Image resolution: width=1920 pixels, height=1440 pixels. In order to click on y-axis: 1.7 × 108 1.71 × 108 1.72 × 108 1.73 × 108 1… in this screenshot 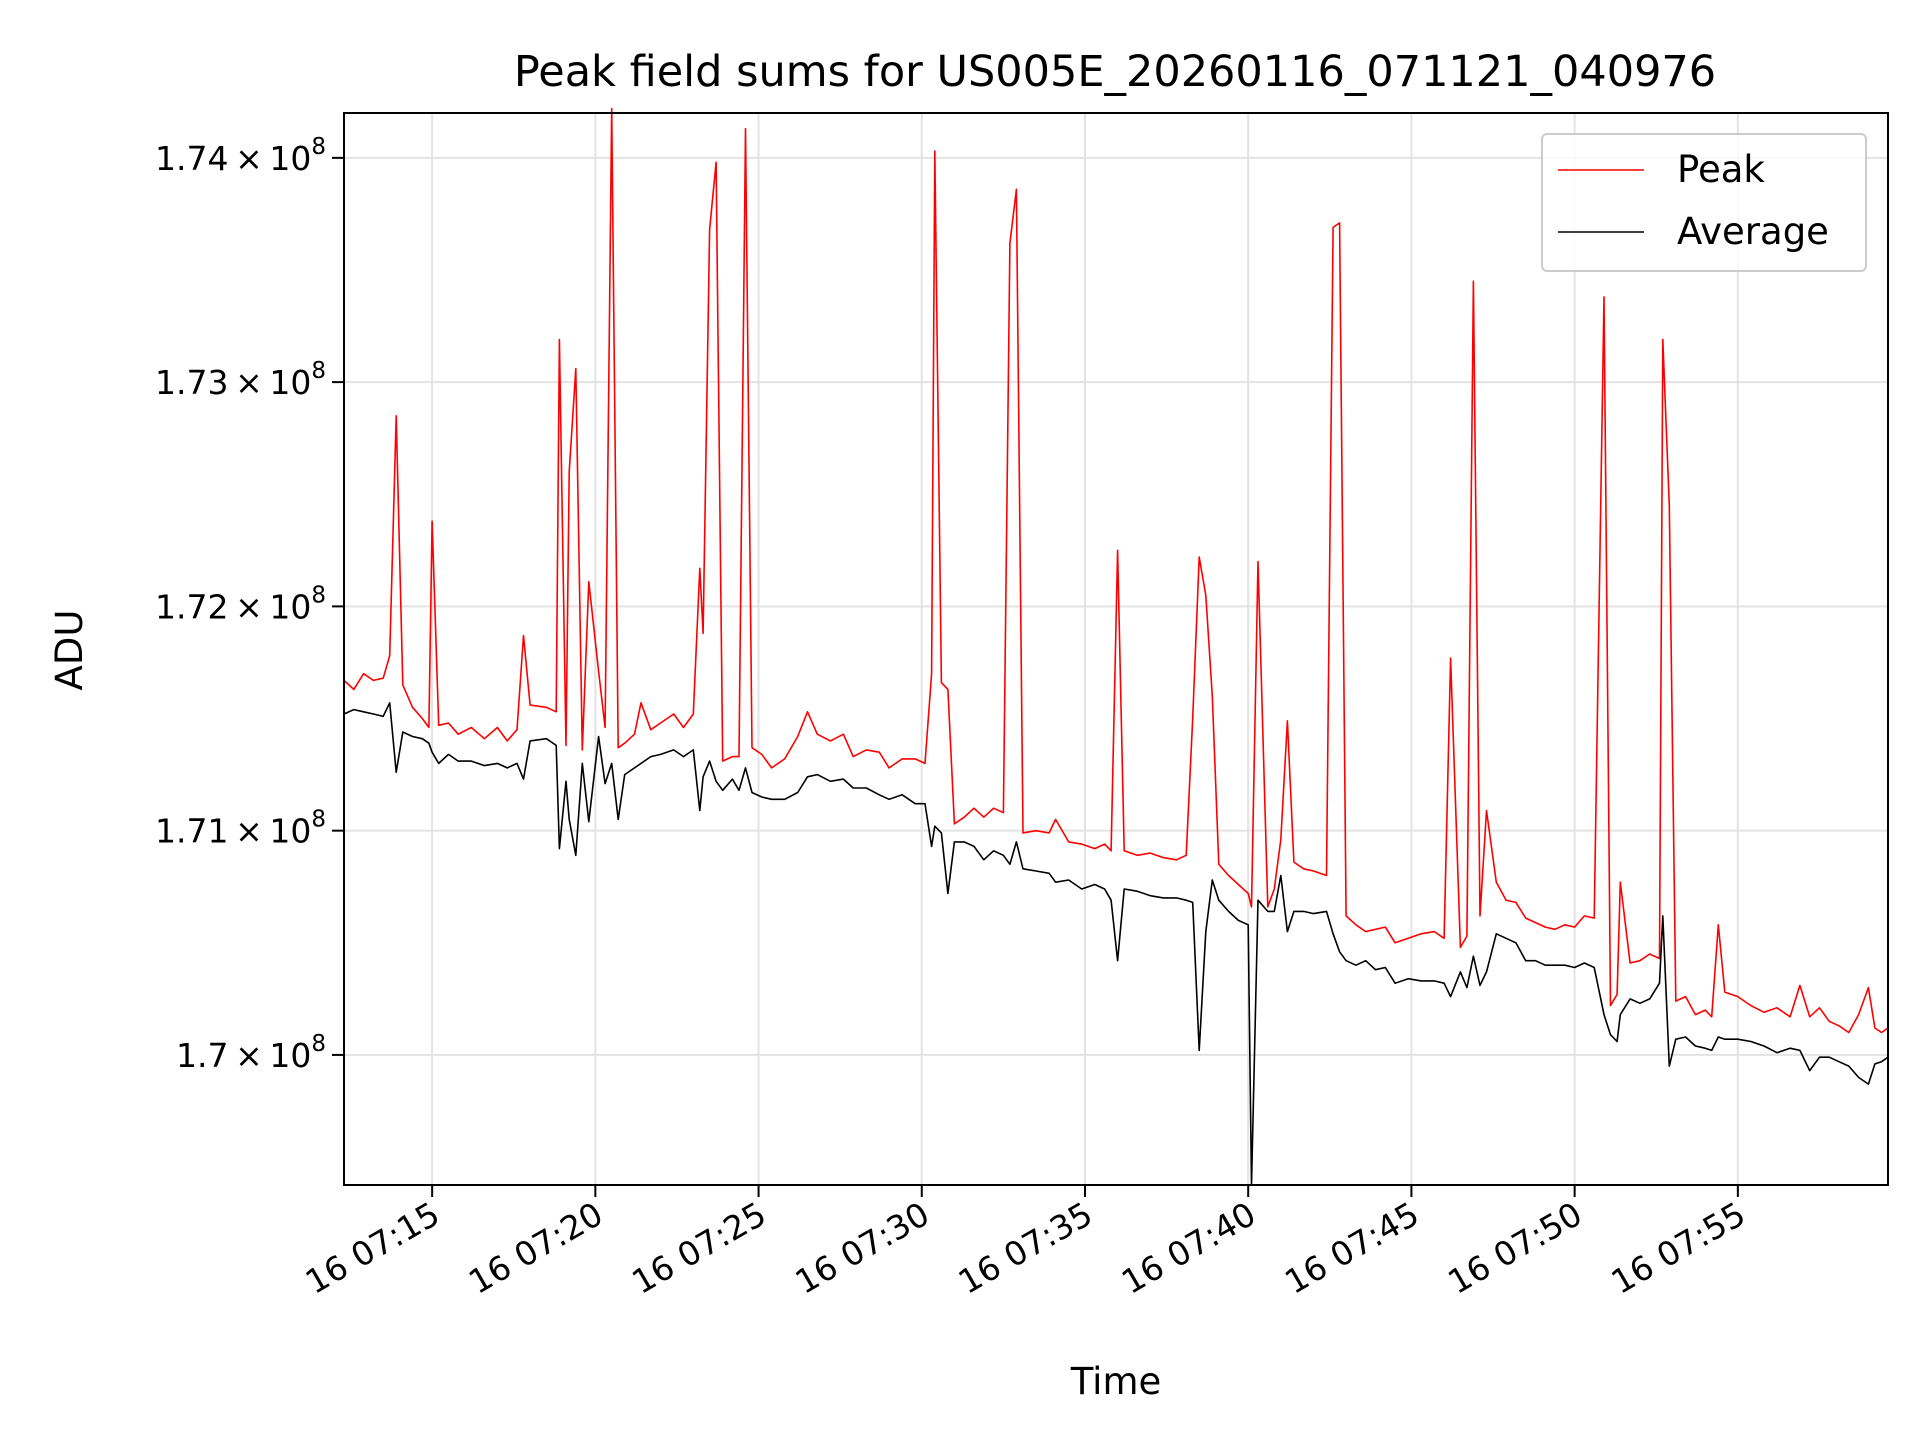, I will do `click(249, 604)`.